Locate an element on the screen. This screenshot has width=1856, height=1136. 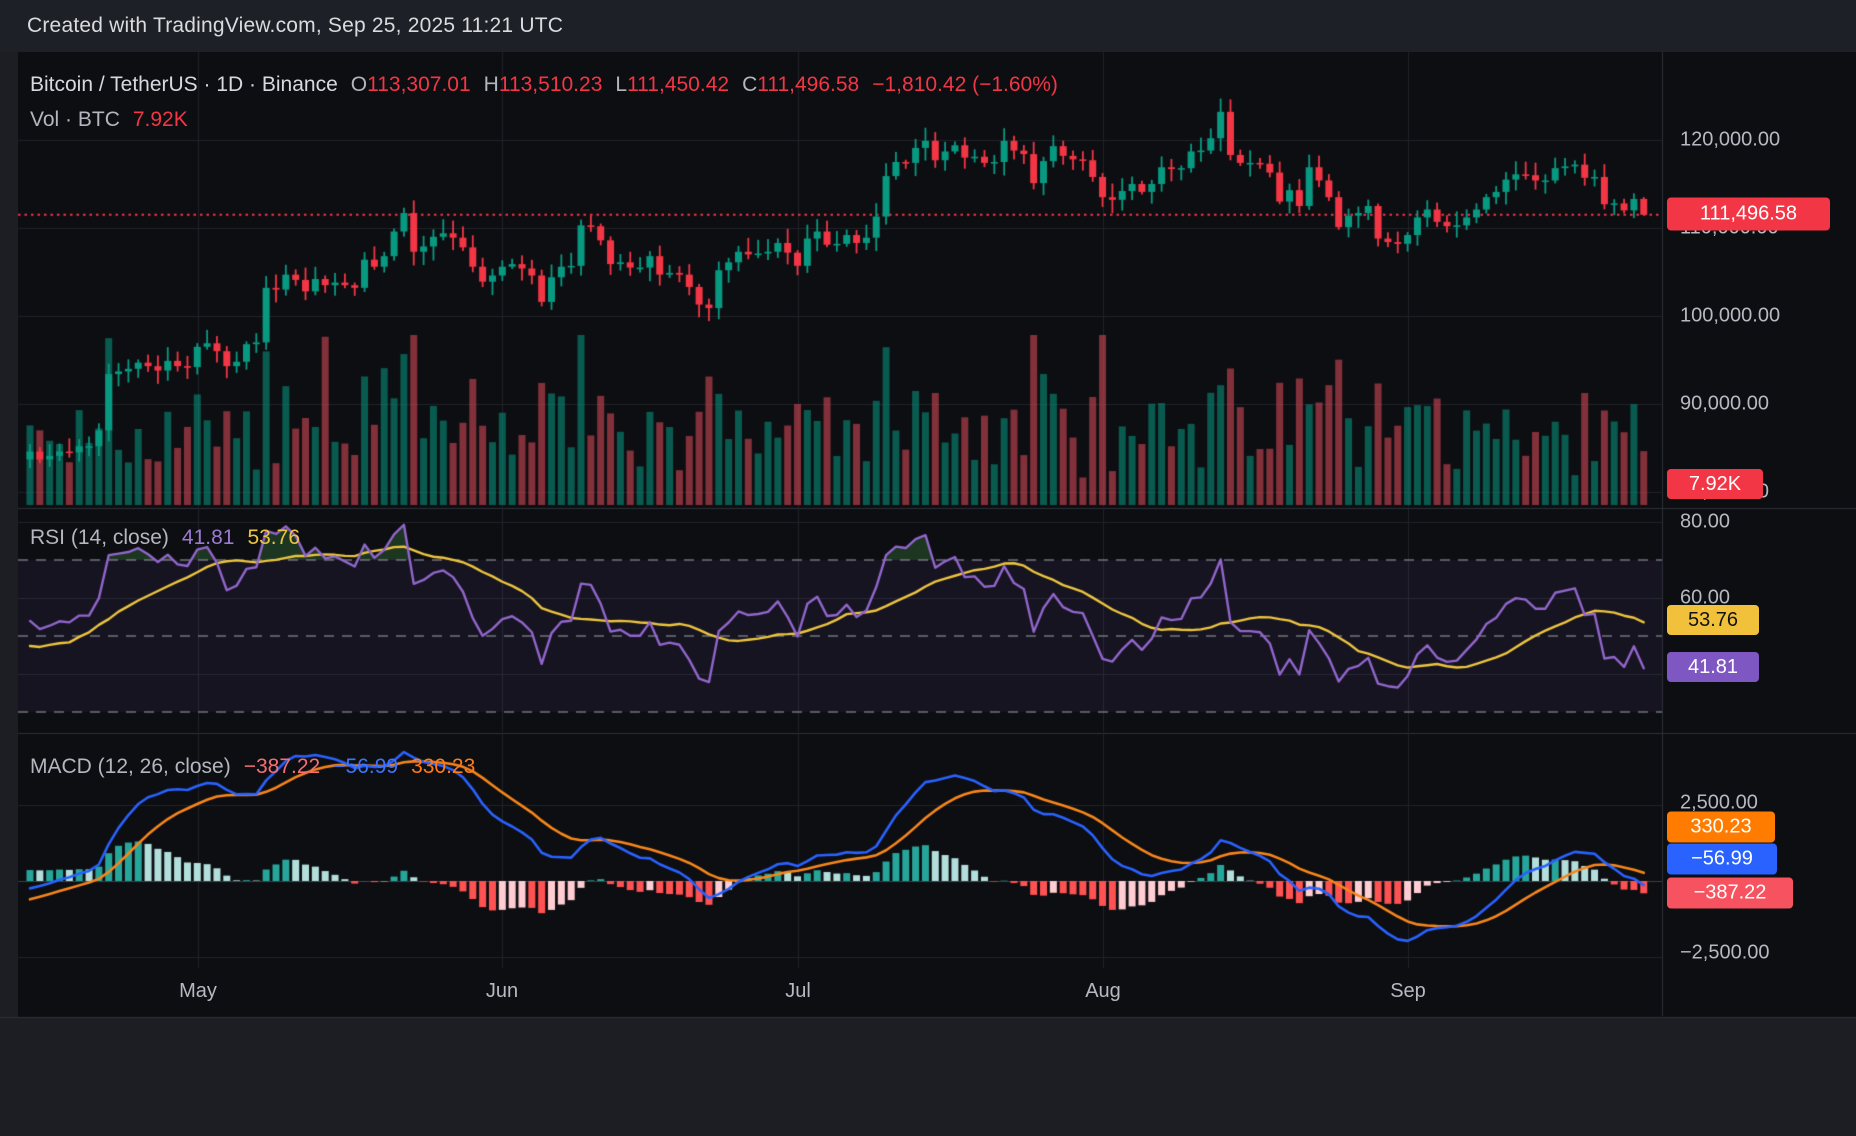
axis-label: −2,500.00 is located at coordinates (1725, 952).